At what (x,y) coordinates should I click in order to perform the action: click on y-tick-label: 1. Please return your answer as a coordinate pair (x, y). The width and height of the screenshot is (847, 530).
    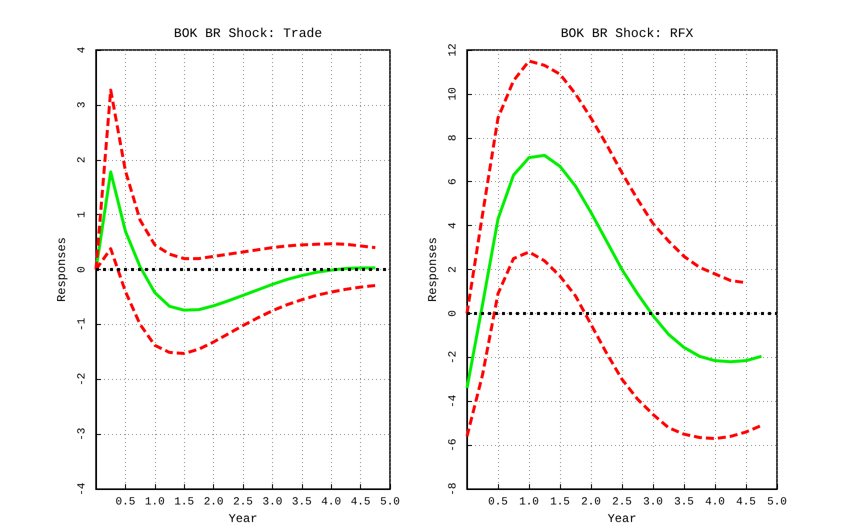
    Looking at the image, I should click on (82, 214).